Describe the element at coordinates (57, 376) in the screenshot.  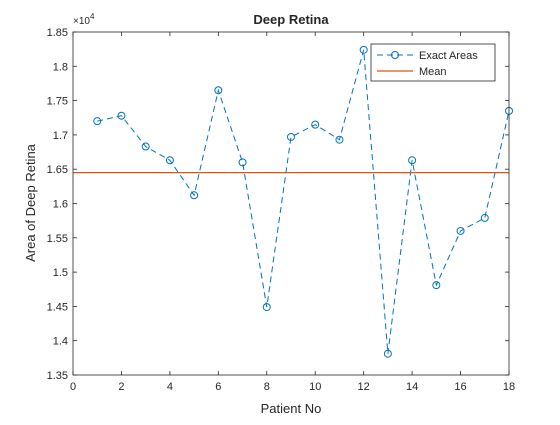
I see `y-tick-label: 1.35` at that location.